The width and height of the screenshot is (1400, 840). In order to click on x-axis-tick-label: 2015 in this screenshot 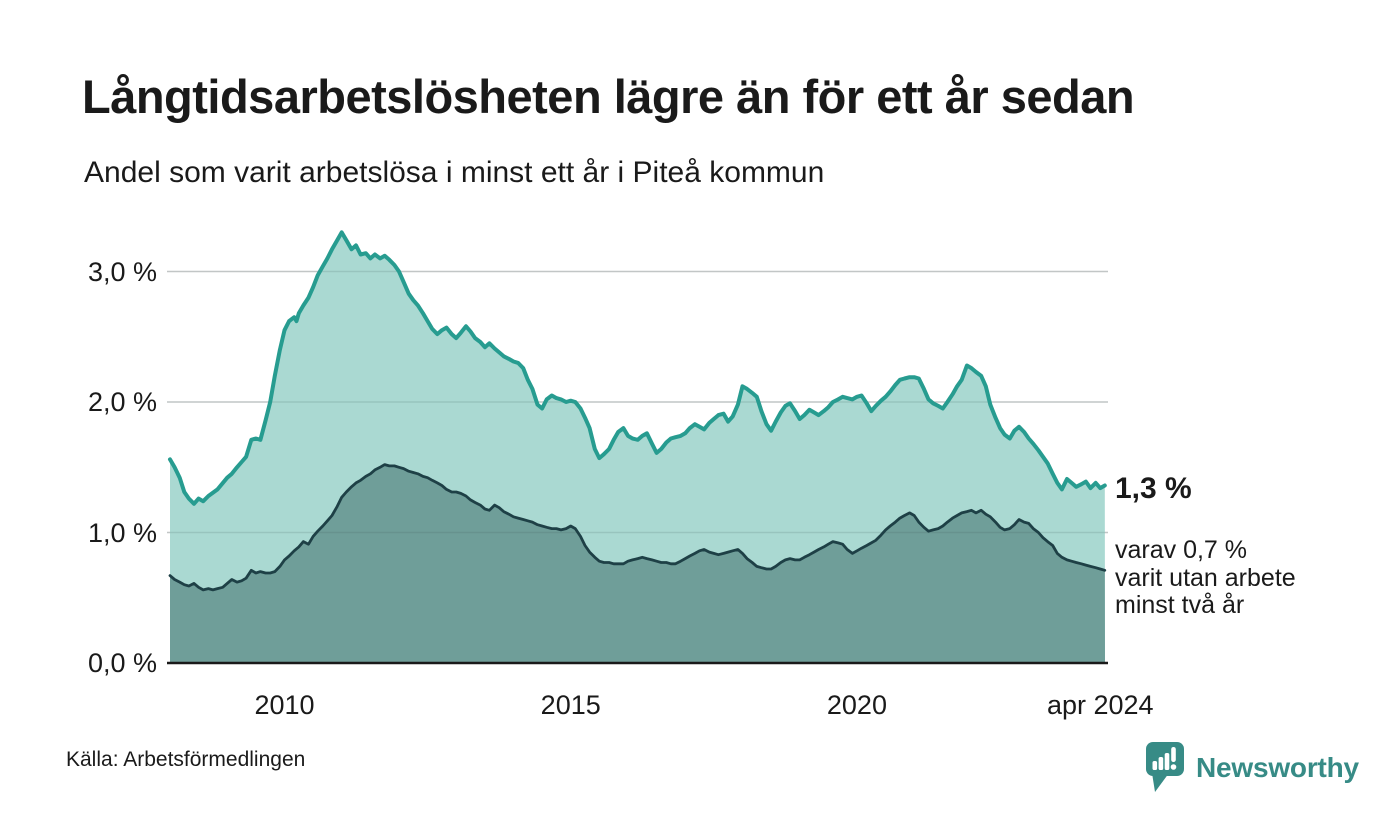, I will do `click(570, 705)`.